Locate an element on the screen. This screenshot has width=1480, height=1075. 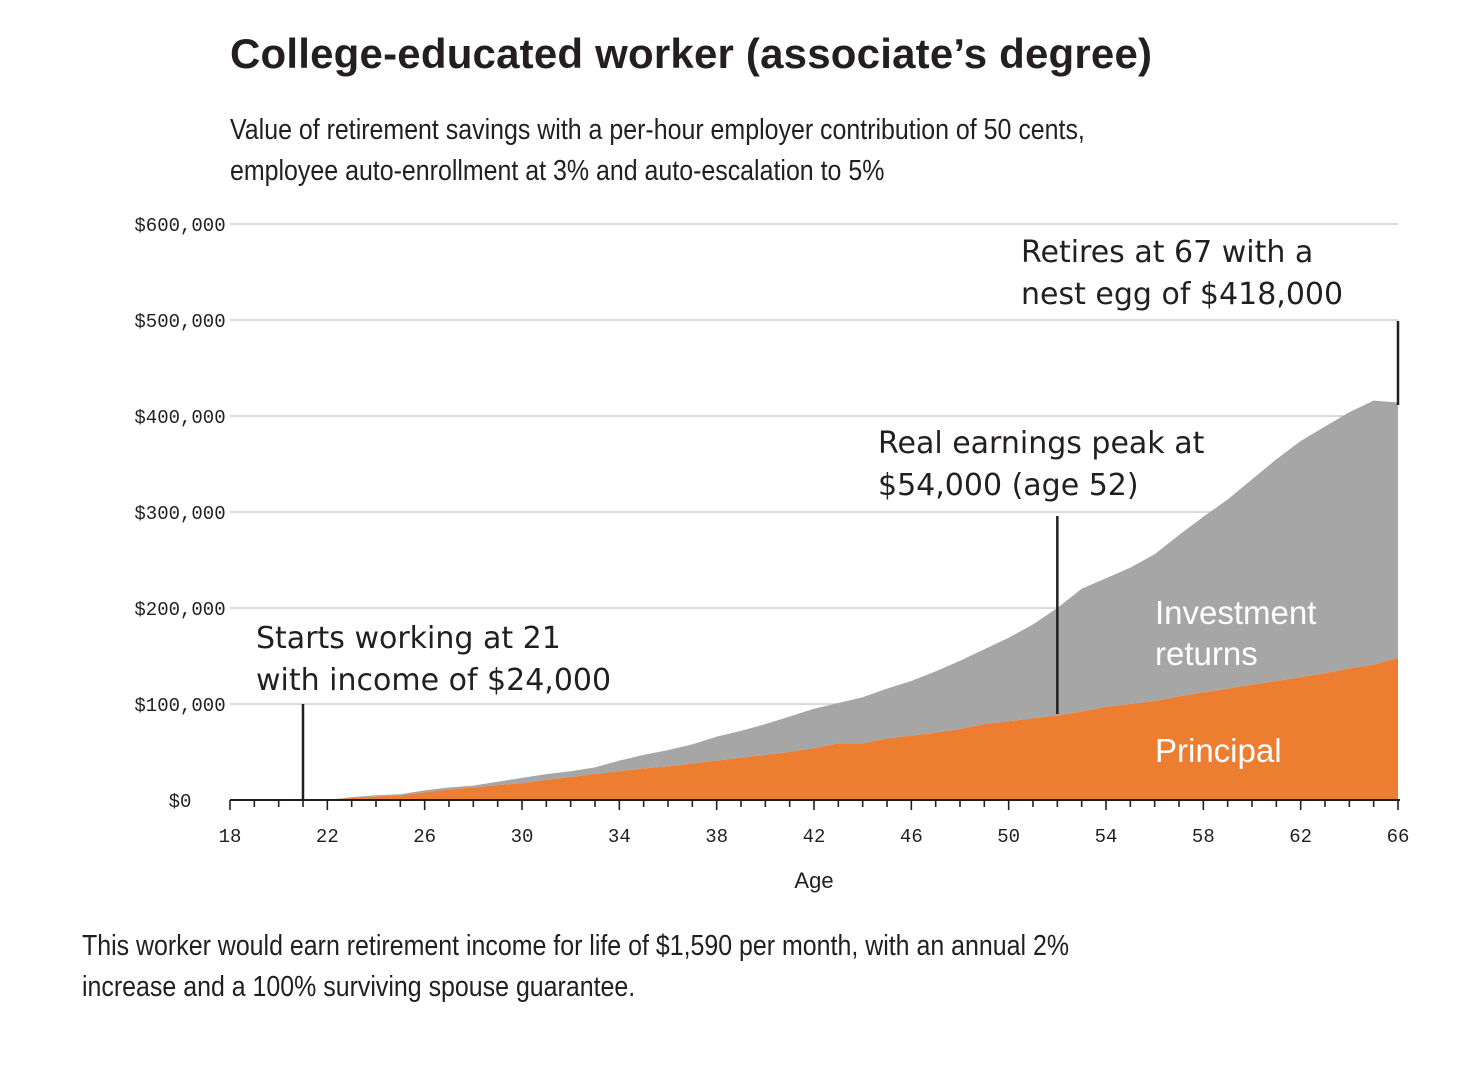
x-tick-label-34: 34 is located at coordinates (619, 837).